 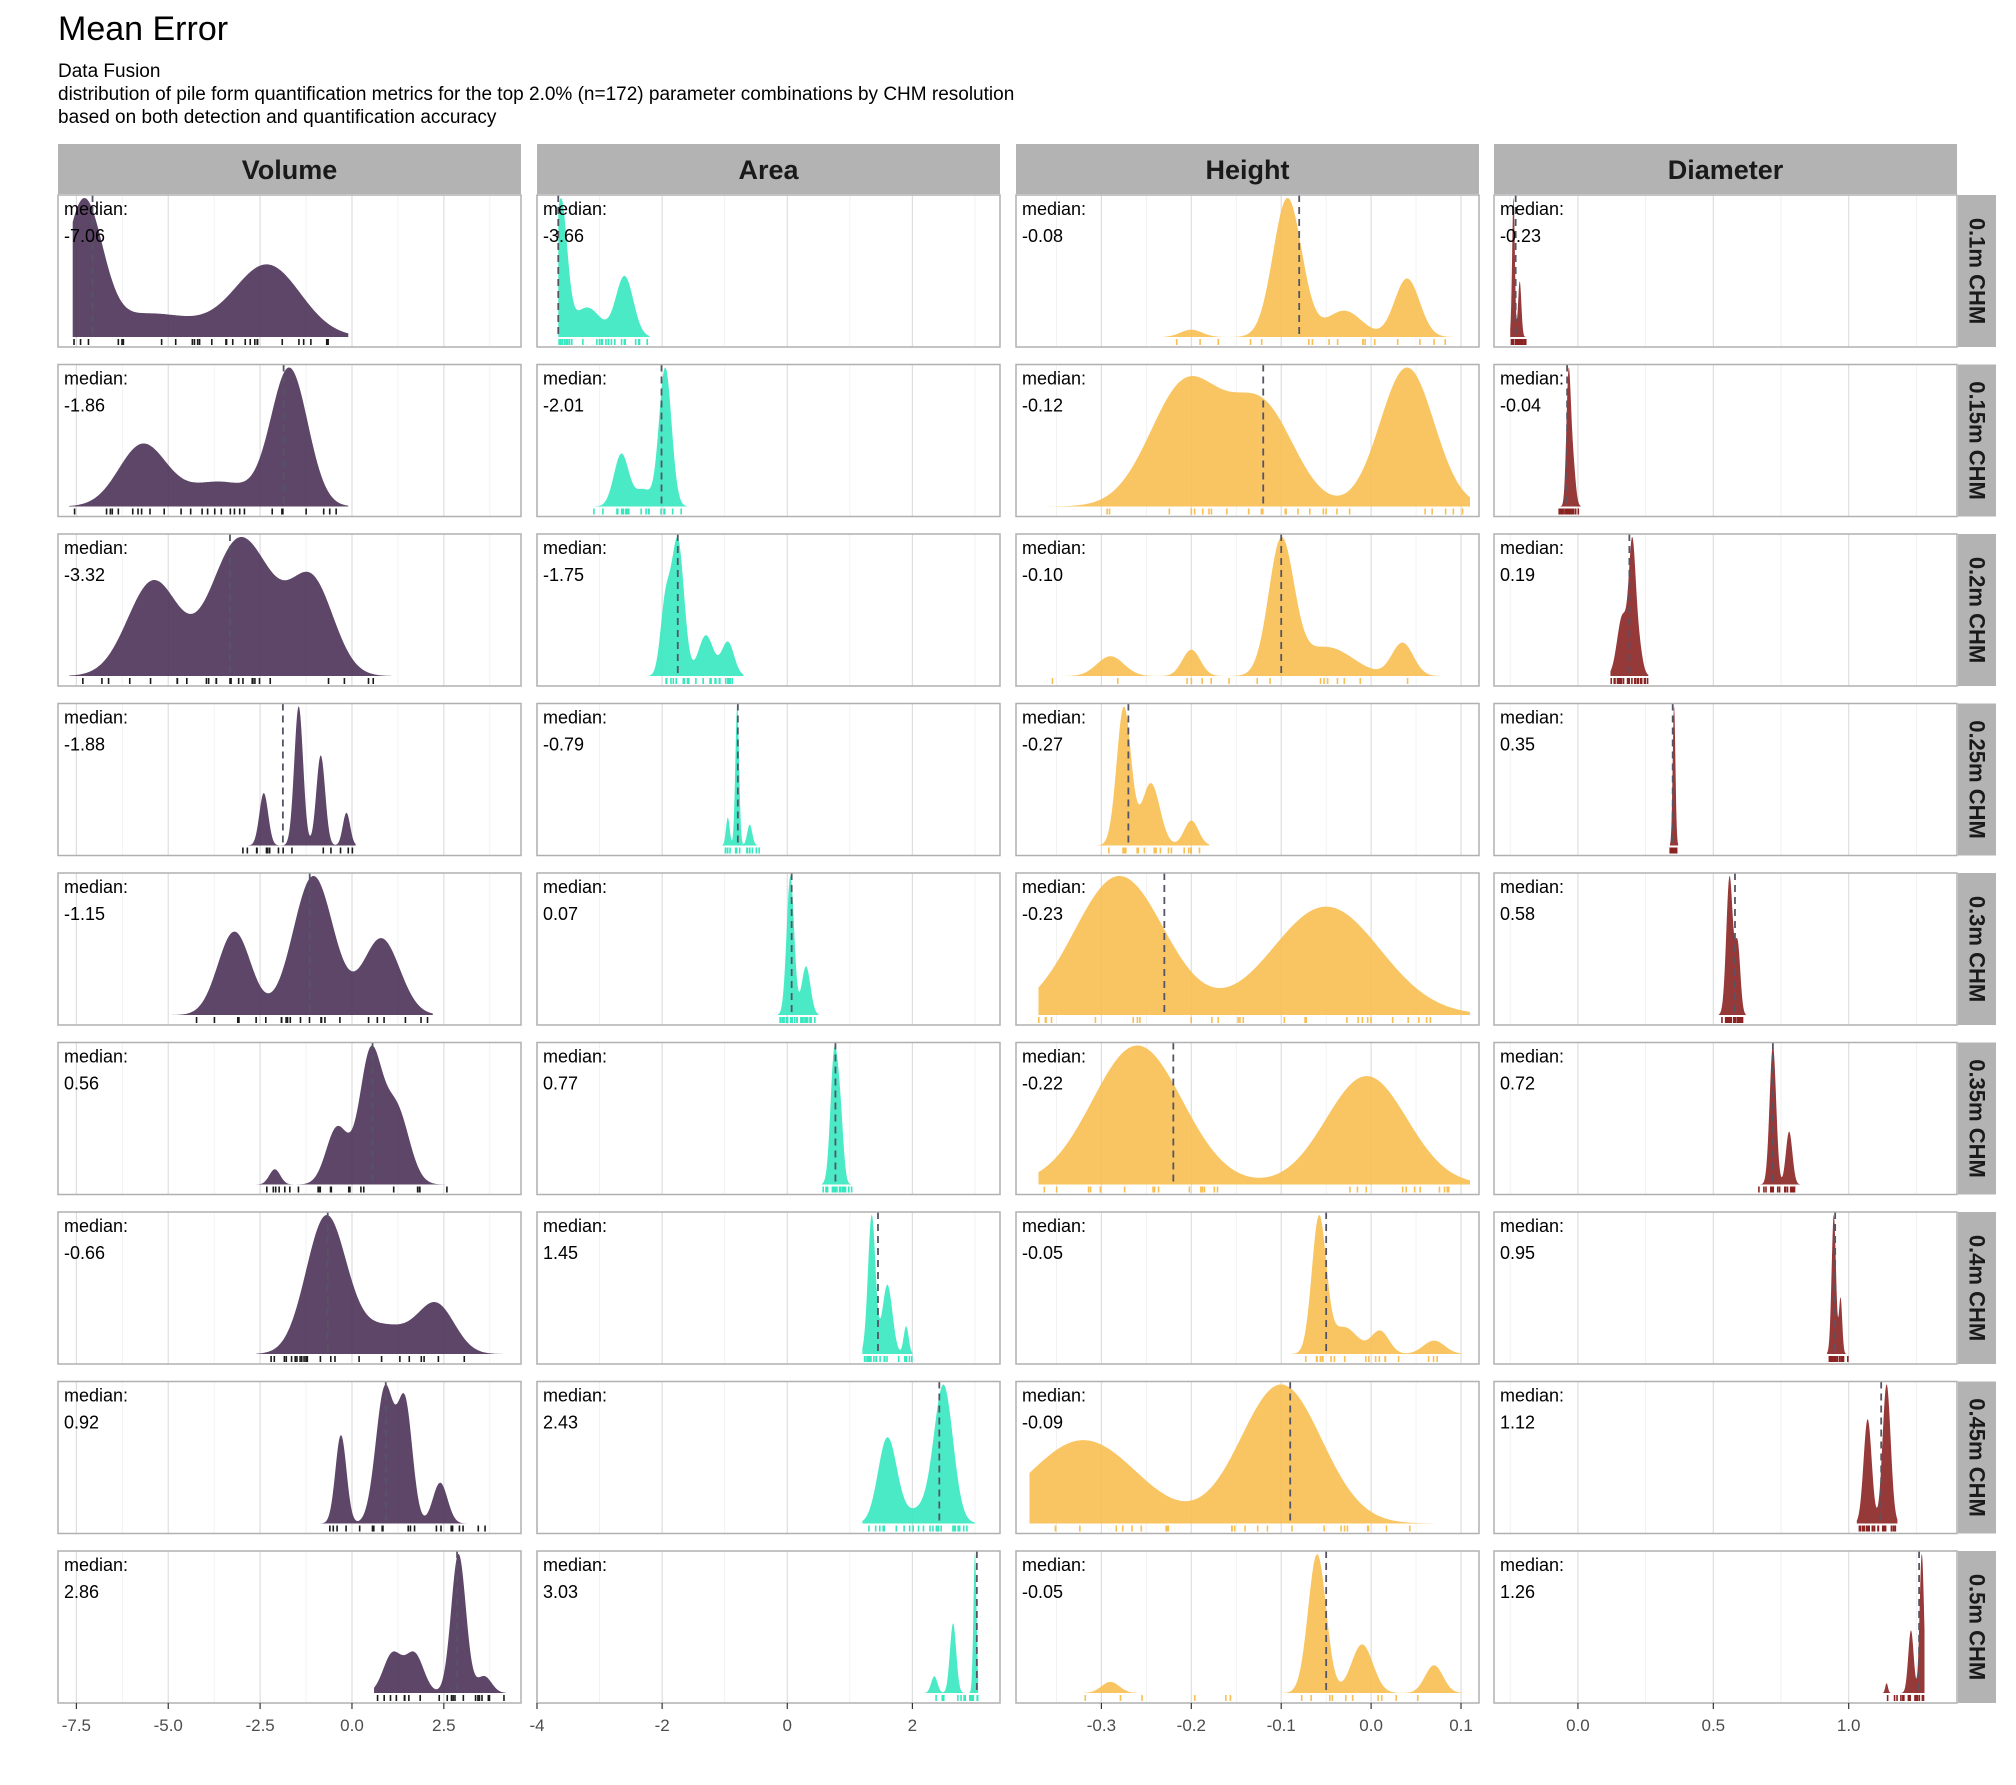 What do you see at coordinates (1517, 575) in the screenshot?
I see `median-value: 0.19` at bounding box center [1517, 575].